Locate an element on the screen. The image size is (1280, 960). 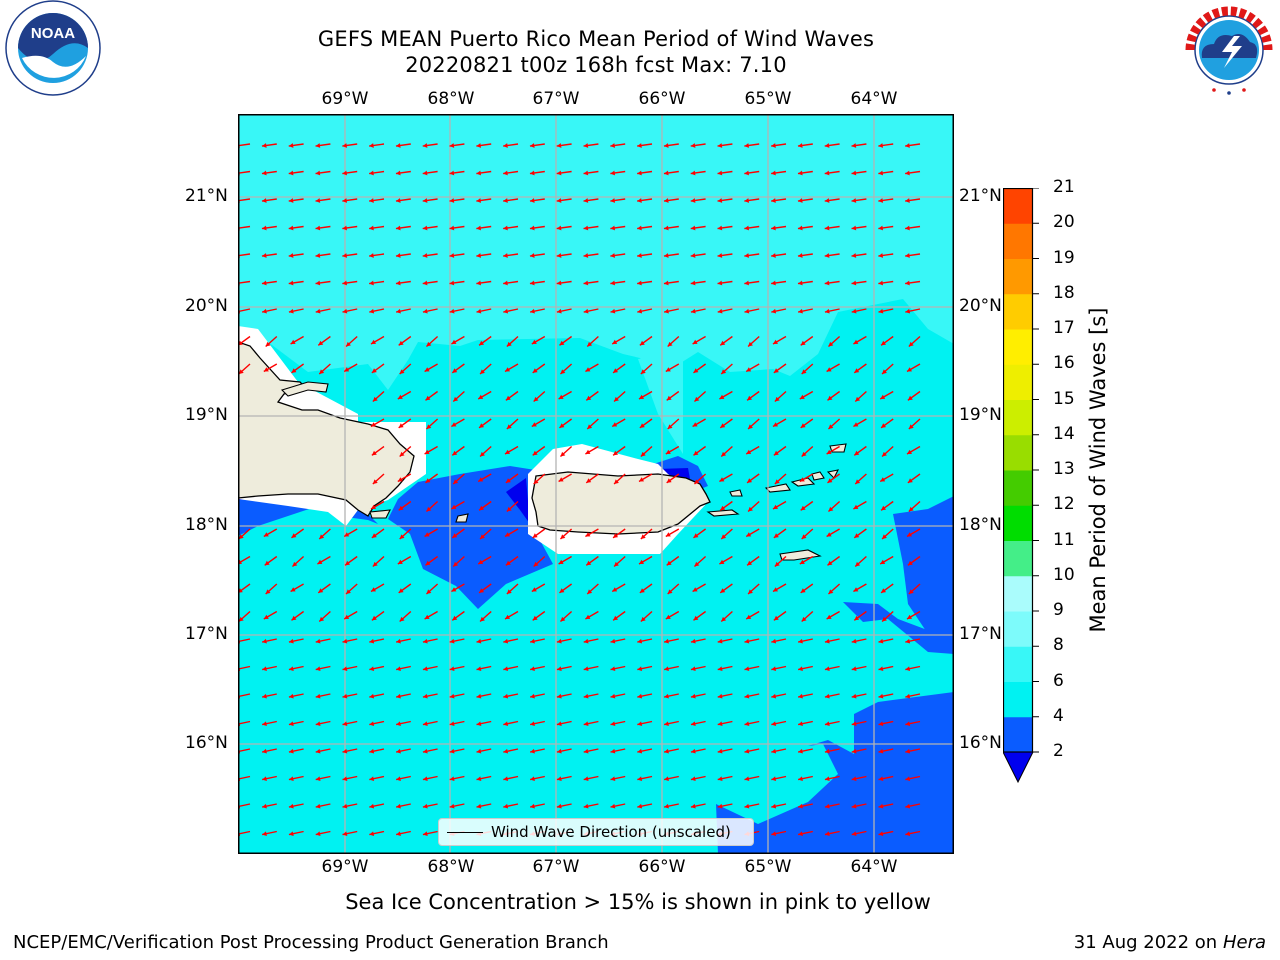
tortola-island is located at coordinates (818, 476).